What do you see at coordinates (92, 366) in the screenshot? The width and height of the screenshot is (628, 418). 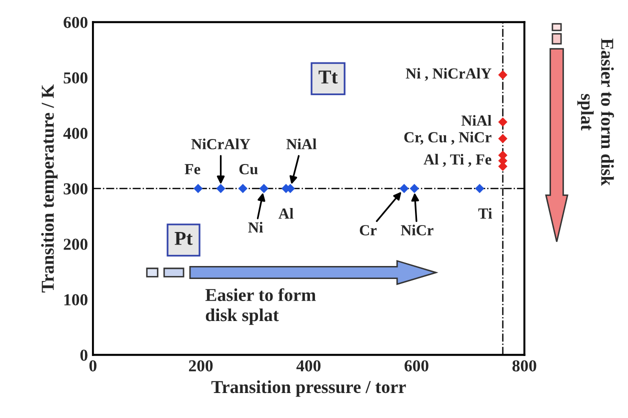 I see `x-tick-label: 0` at bounding box center [92, 366].